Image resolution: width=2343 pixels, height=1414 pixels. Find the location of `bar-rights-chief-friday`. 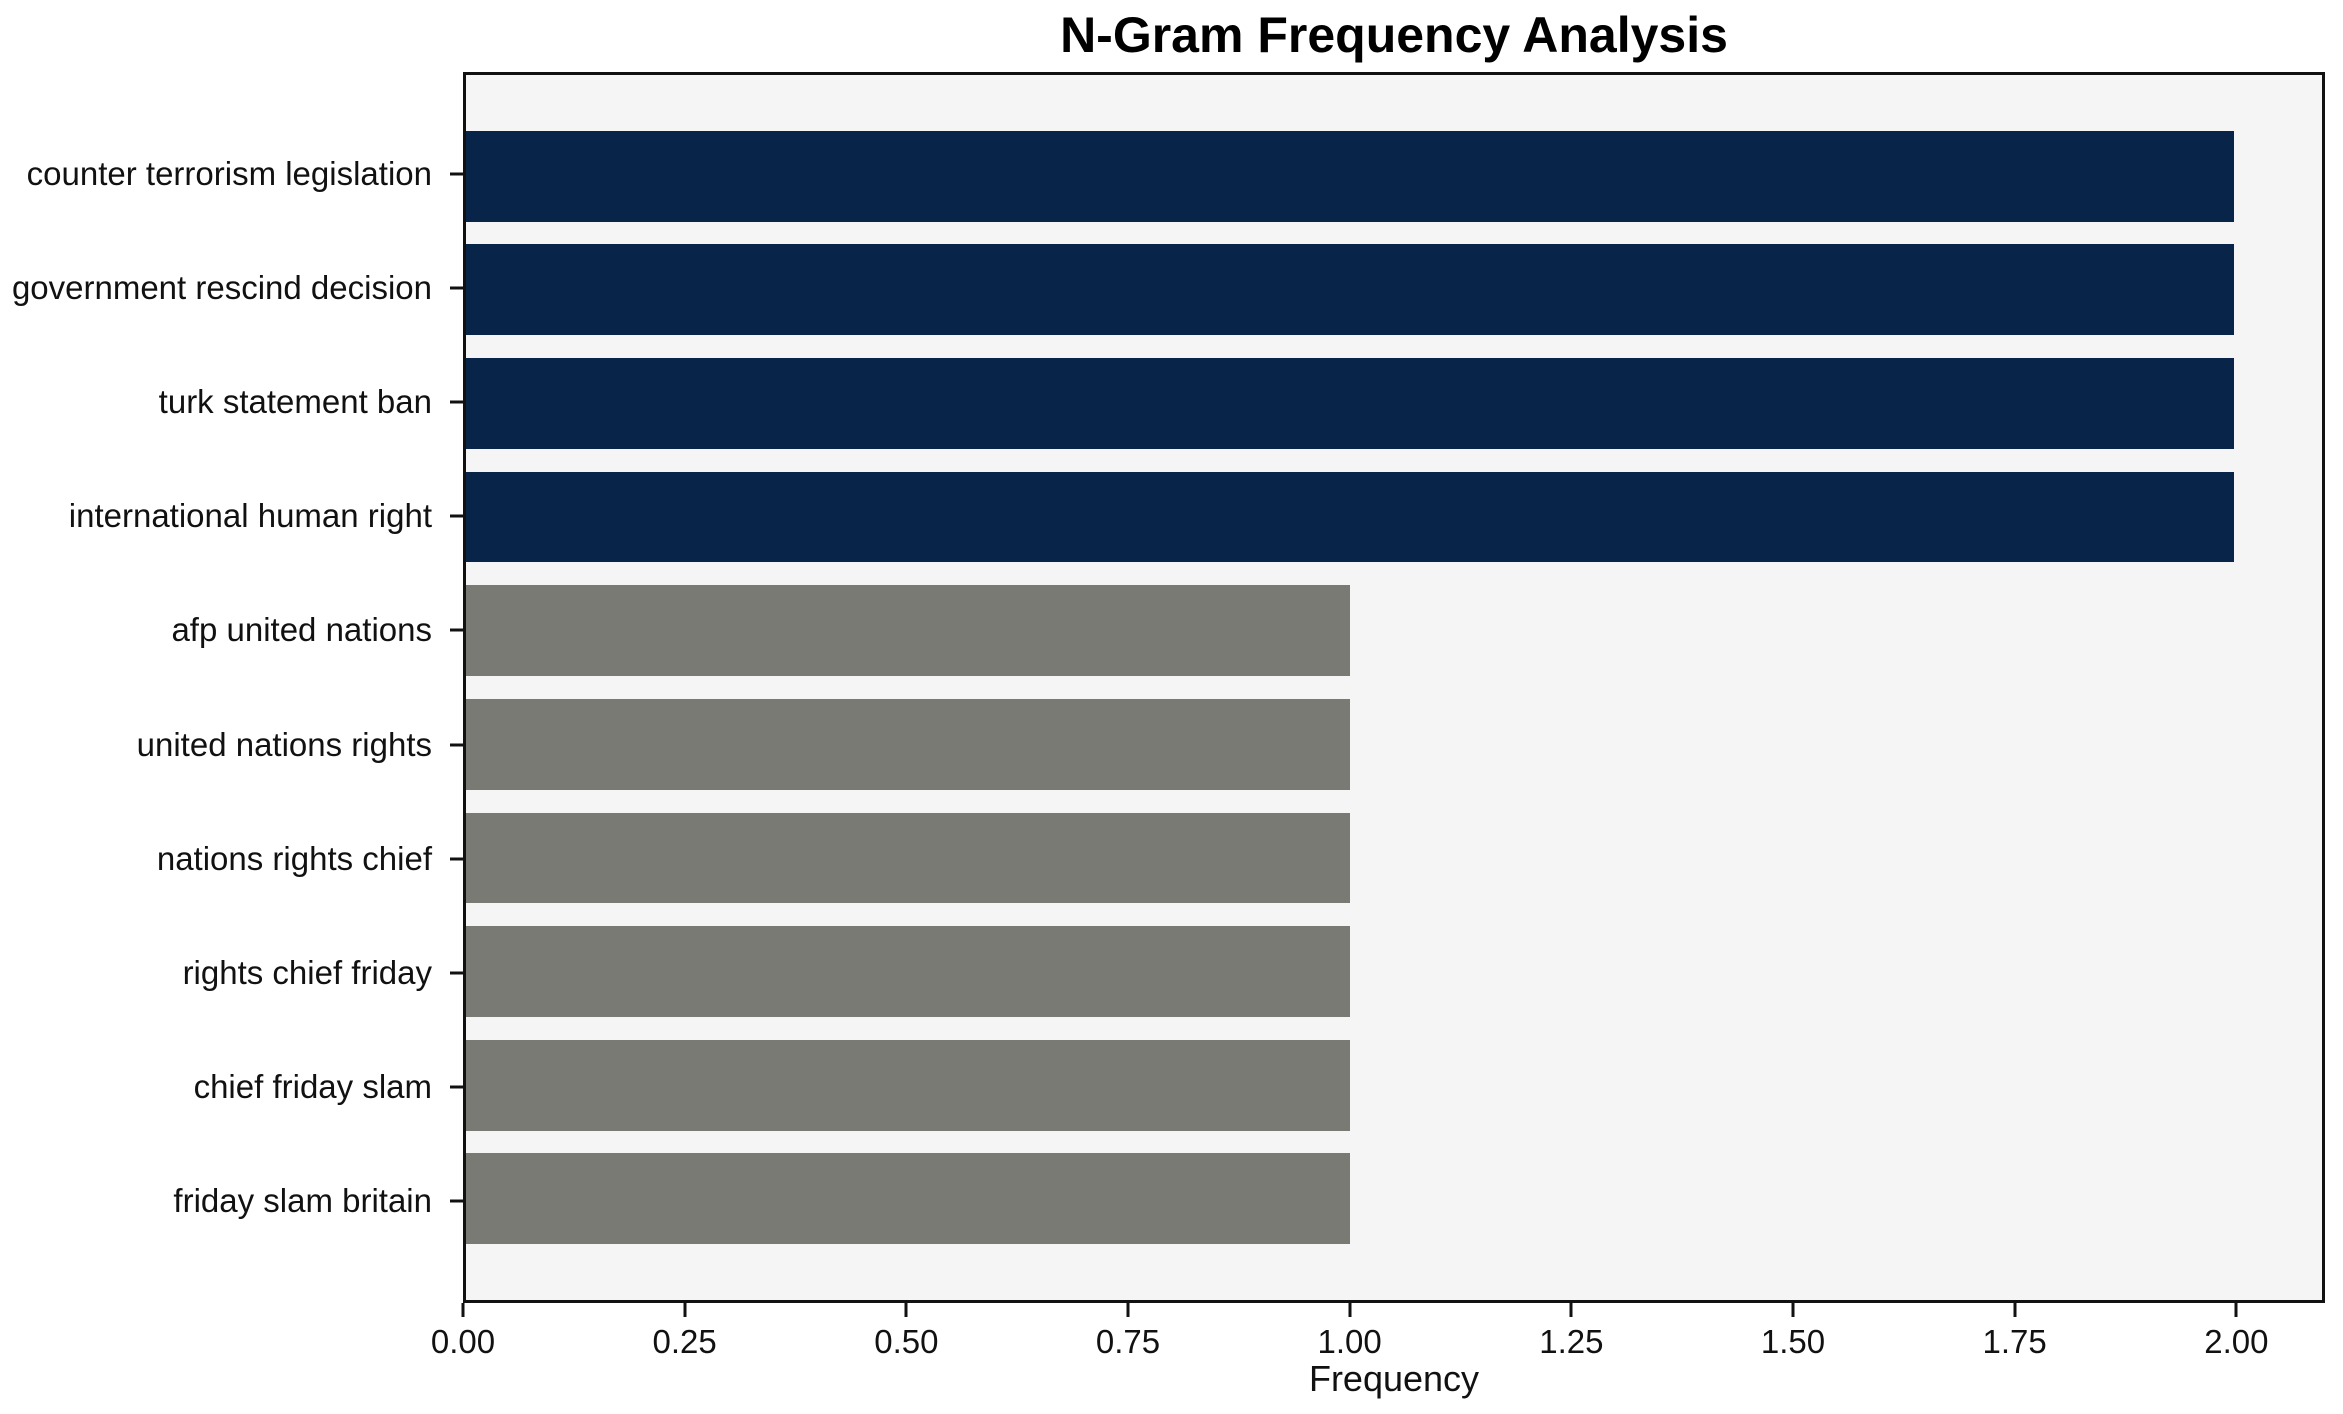

bar-rights-chief-friday is located at coordinates (908, 972).